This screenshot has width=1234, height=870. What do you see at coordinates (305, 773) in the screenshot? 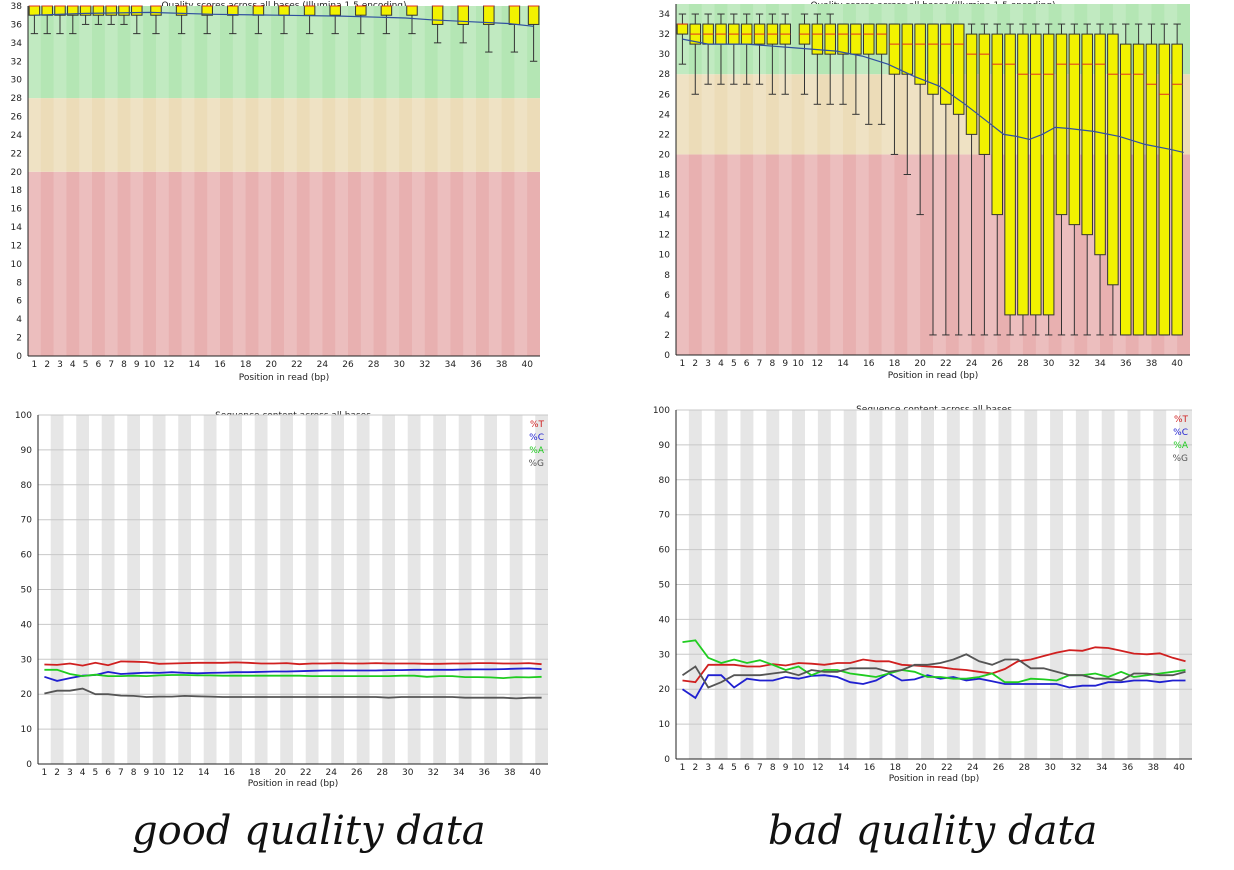
I see `x-tick-label: 22` at bounding box center [305, 773].